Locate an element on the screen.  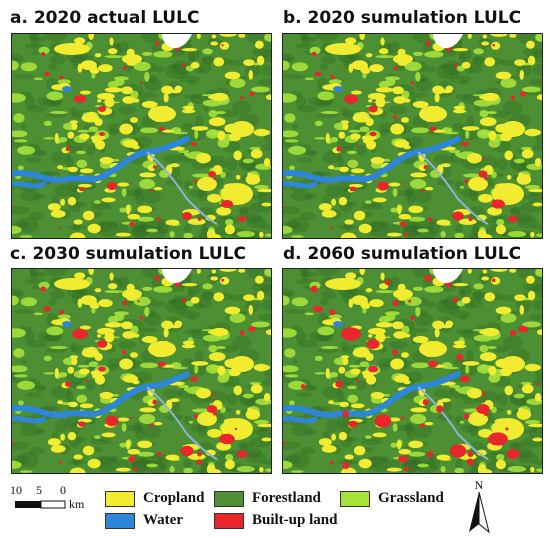
legend-label-cropland: Cropland is located at coordinates (174, 498).